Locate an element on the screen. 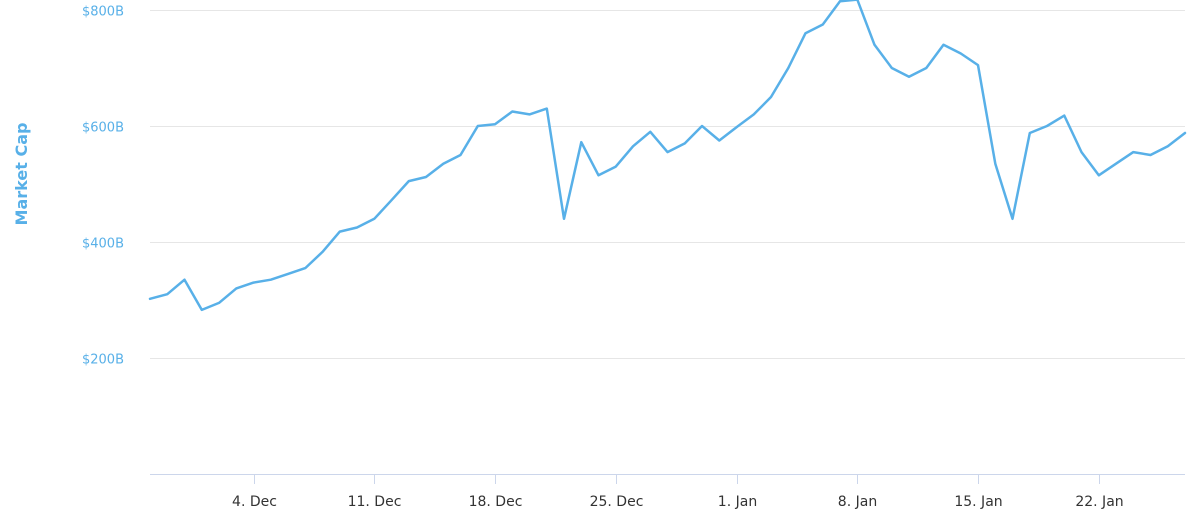 The width and height of the screenshot is (1202, 520). y-tick-label: $800B is located at coordinates (103, 12).